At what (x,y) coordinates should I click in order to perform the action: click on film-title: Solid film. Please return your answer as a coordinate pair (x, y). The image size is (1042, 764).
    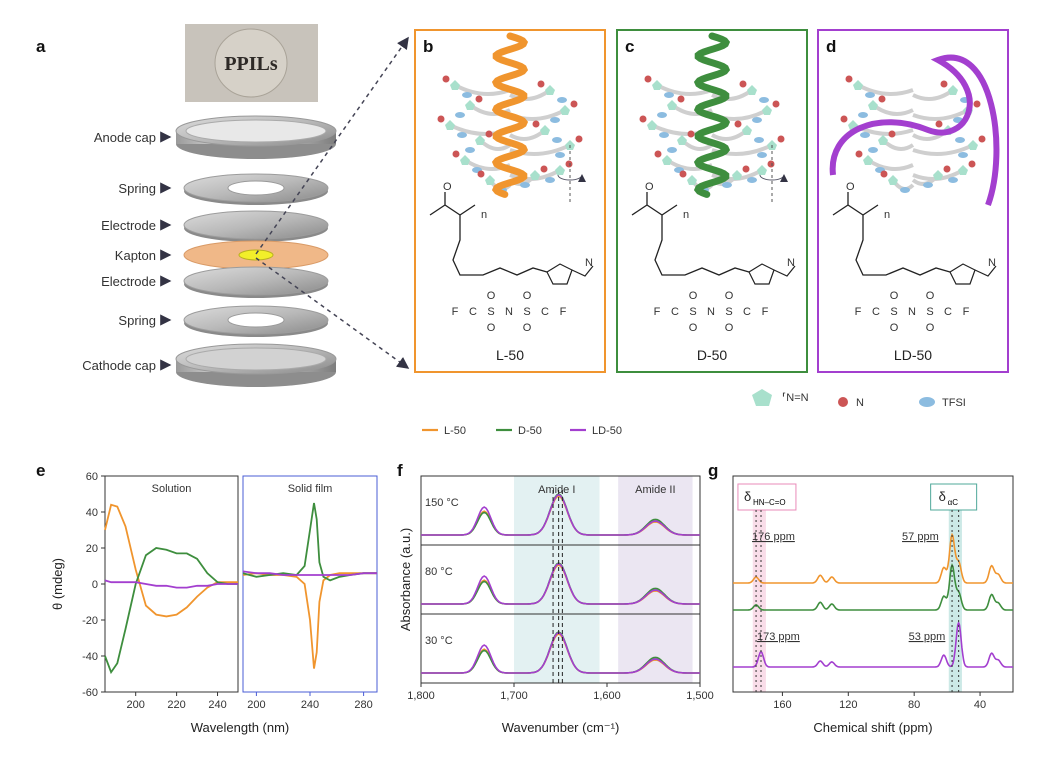
    Looking at the image, I should click on (310, 489).